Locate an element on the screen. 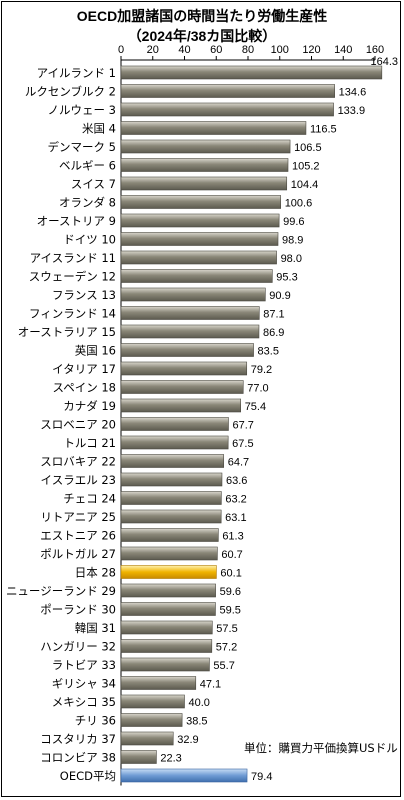 The width and height of the screenshot is (404, 800). value-label: 47.1 is located at coordinates (210, 685).